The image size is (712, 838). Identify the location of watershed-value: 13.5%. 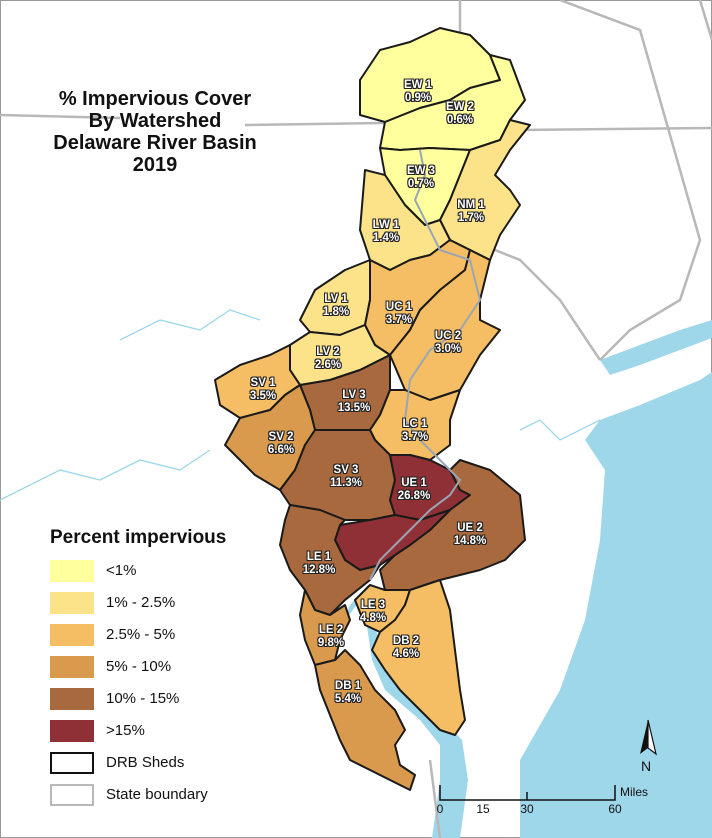
(354, 408).